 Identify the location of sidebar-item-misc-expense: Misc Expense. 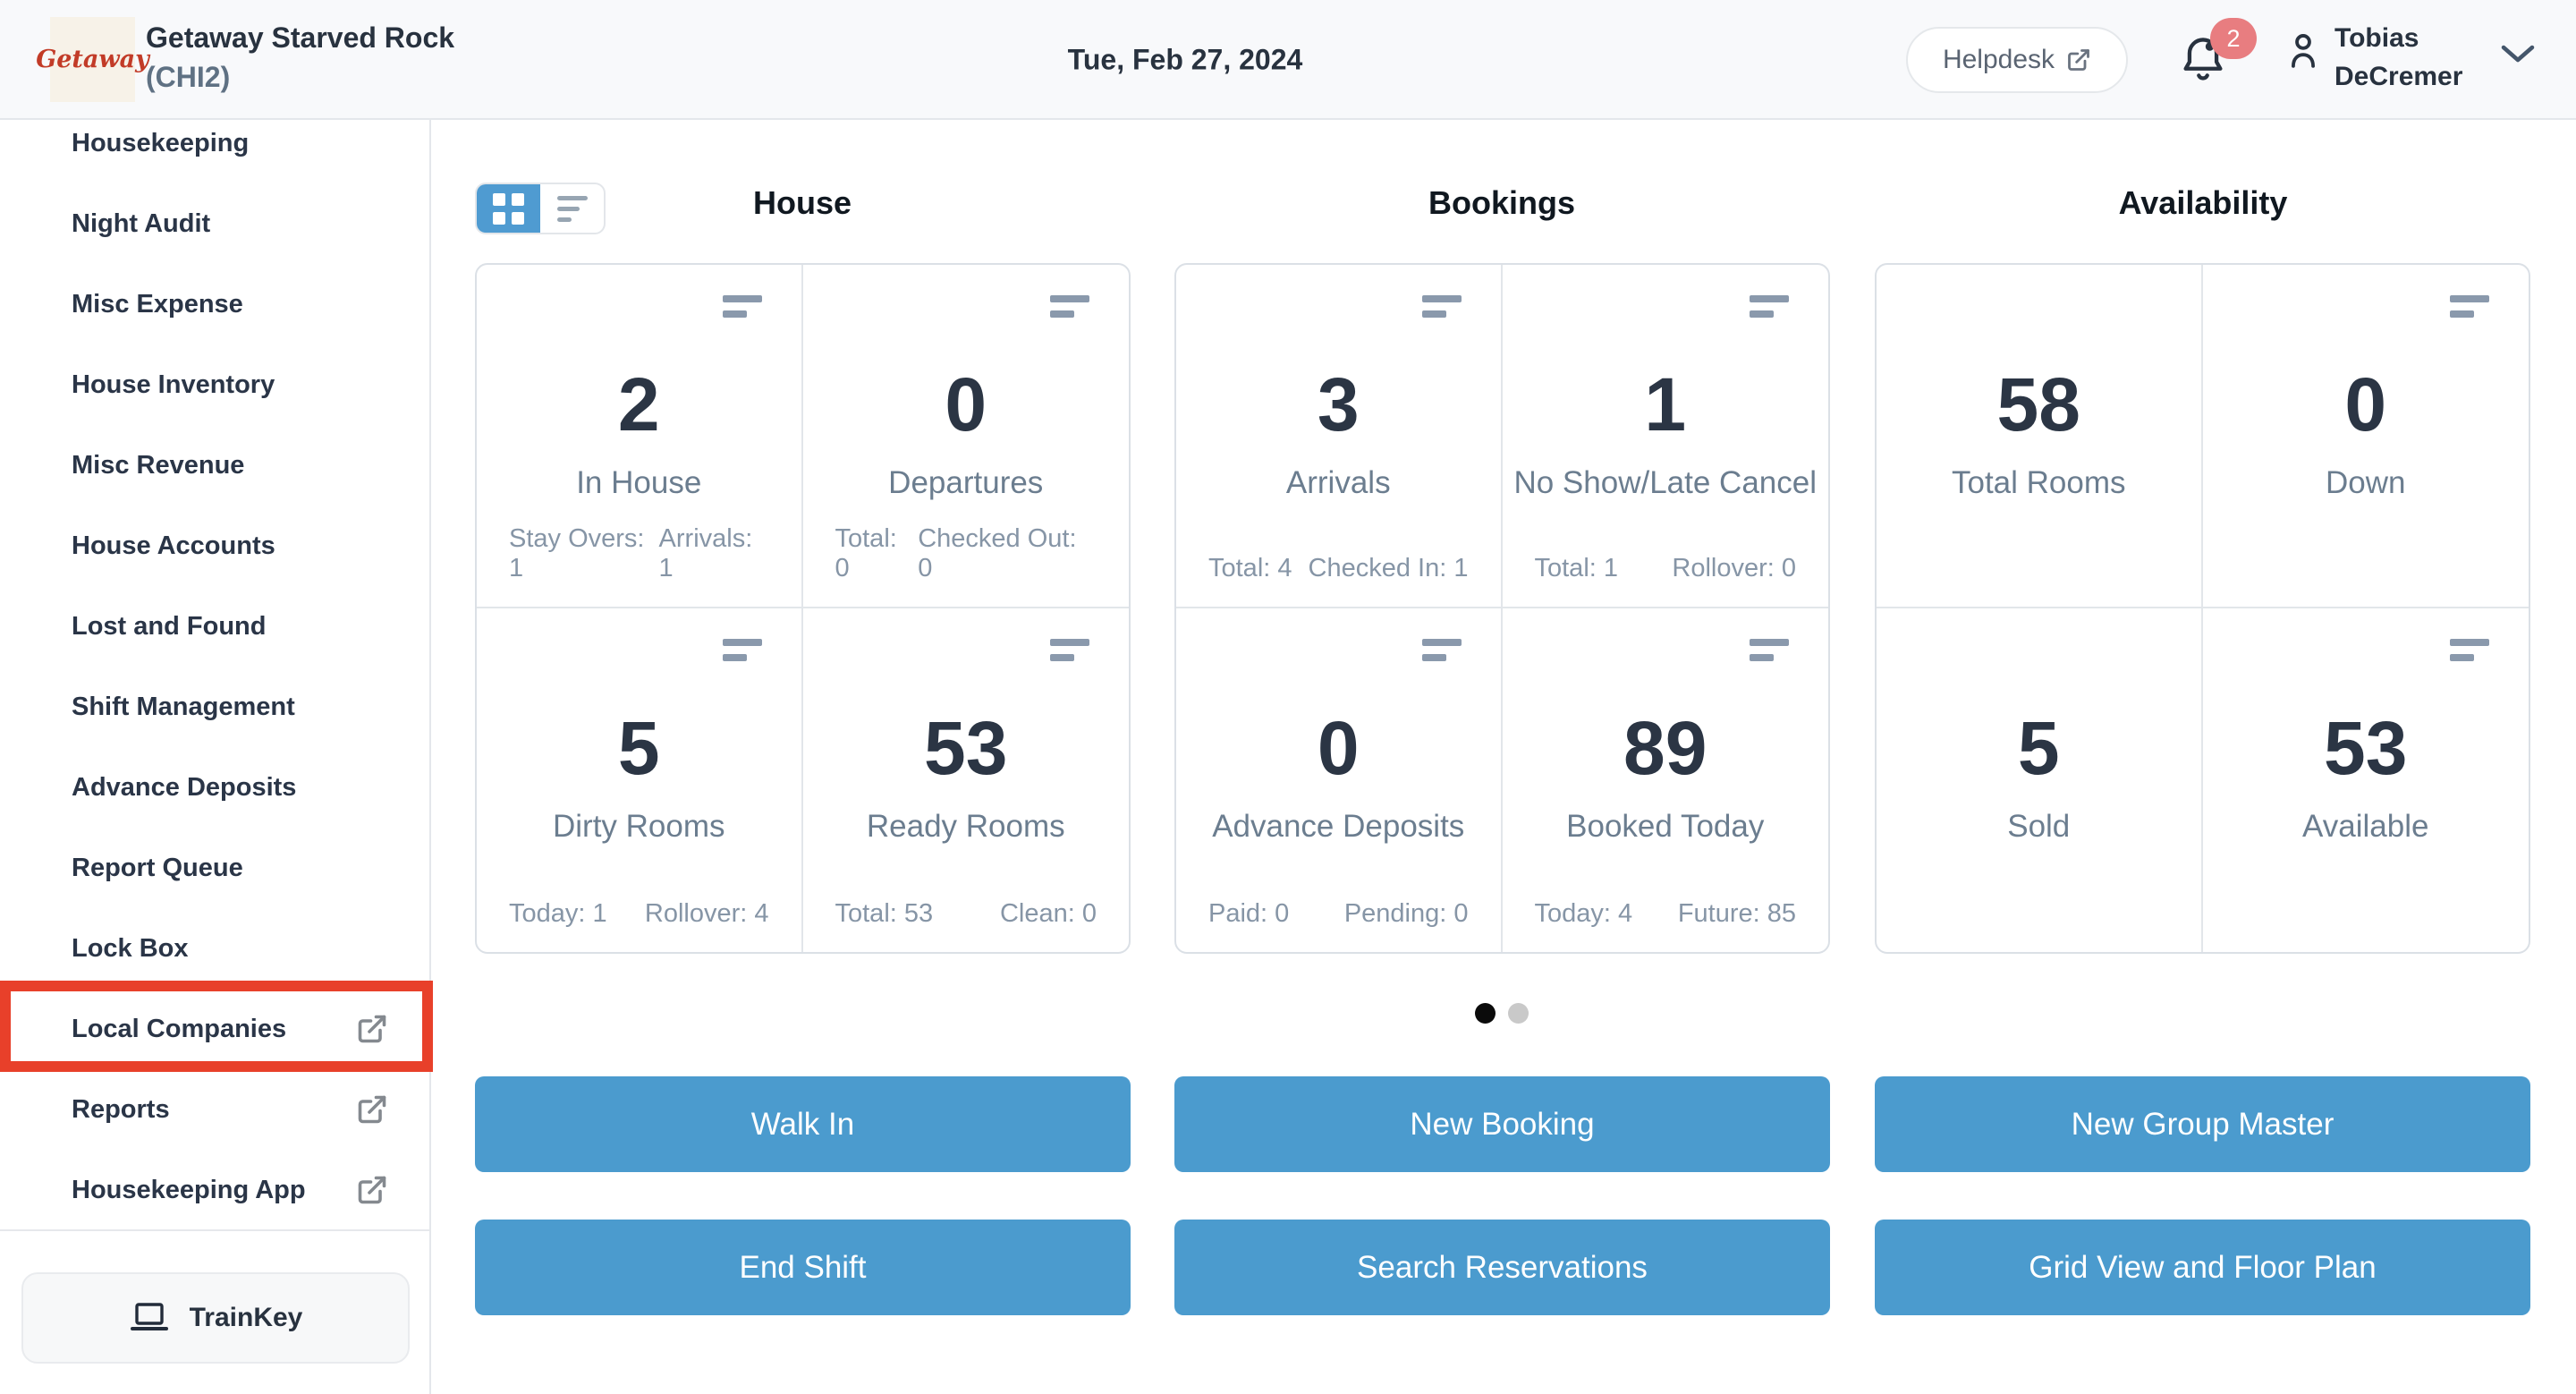
(214, 304).